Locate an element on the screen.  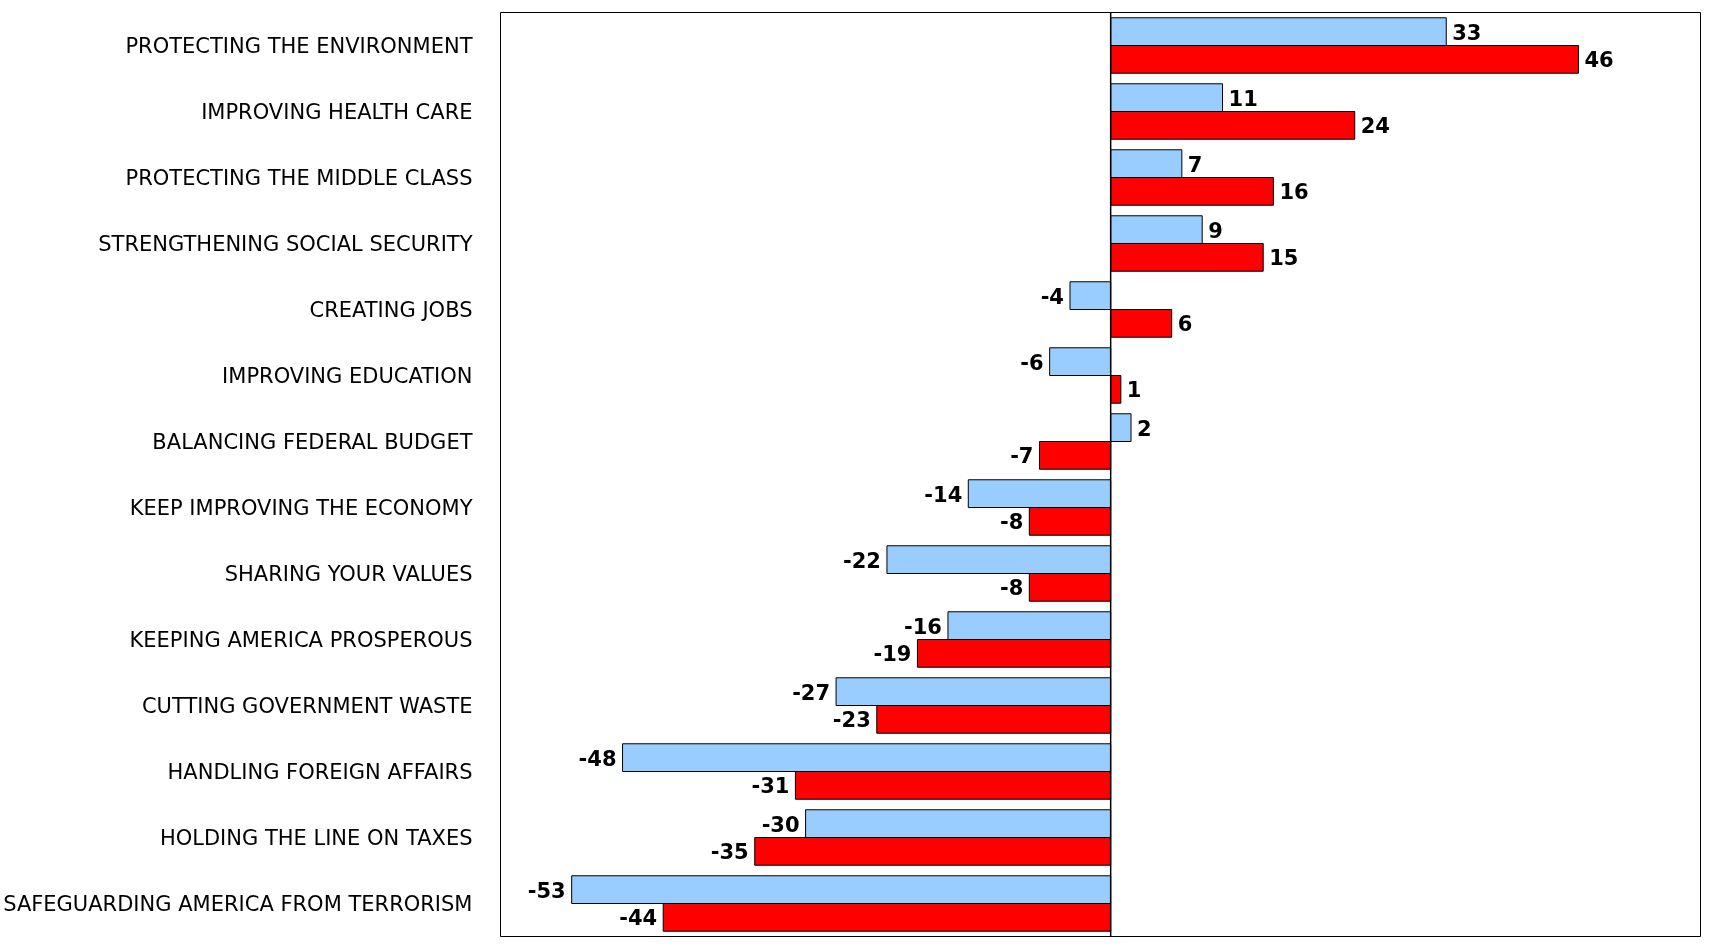
data-label: -53 is located at coordinates (546, 890).